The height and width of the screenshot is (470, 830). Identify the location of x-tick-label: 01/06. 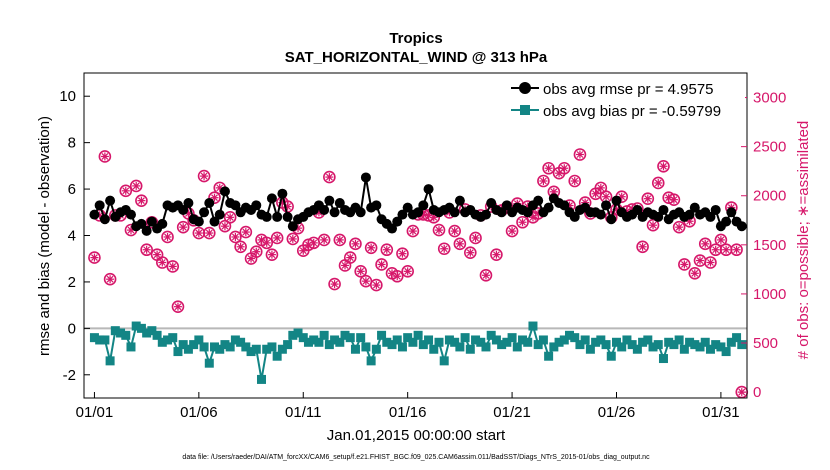
(199, 412).